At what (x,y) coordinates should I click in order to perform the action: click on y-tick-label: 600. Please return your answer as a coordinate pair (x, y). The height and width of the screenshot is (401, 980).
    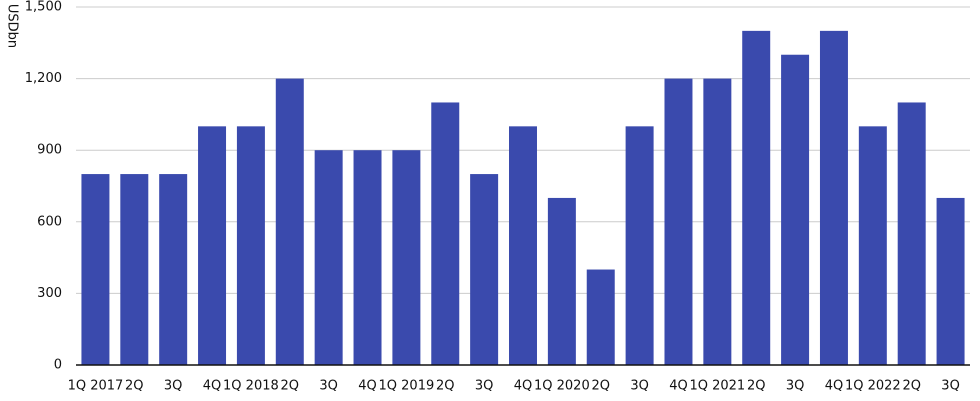
    Looking at the image, I should click on (49, 221).